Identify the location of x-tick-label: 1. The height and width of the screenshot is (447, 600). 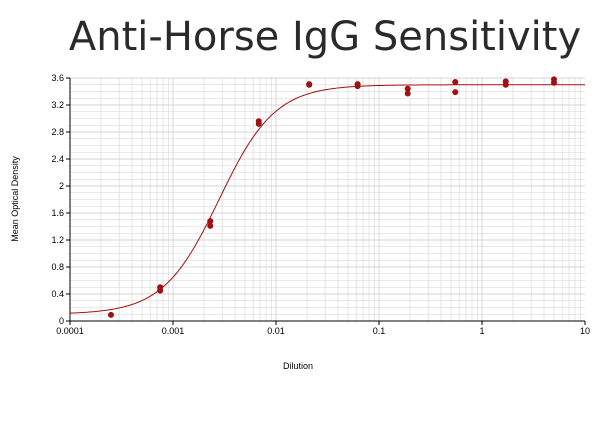
(481, 331).